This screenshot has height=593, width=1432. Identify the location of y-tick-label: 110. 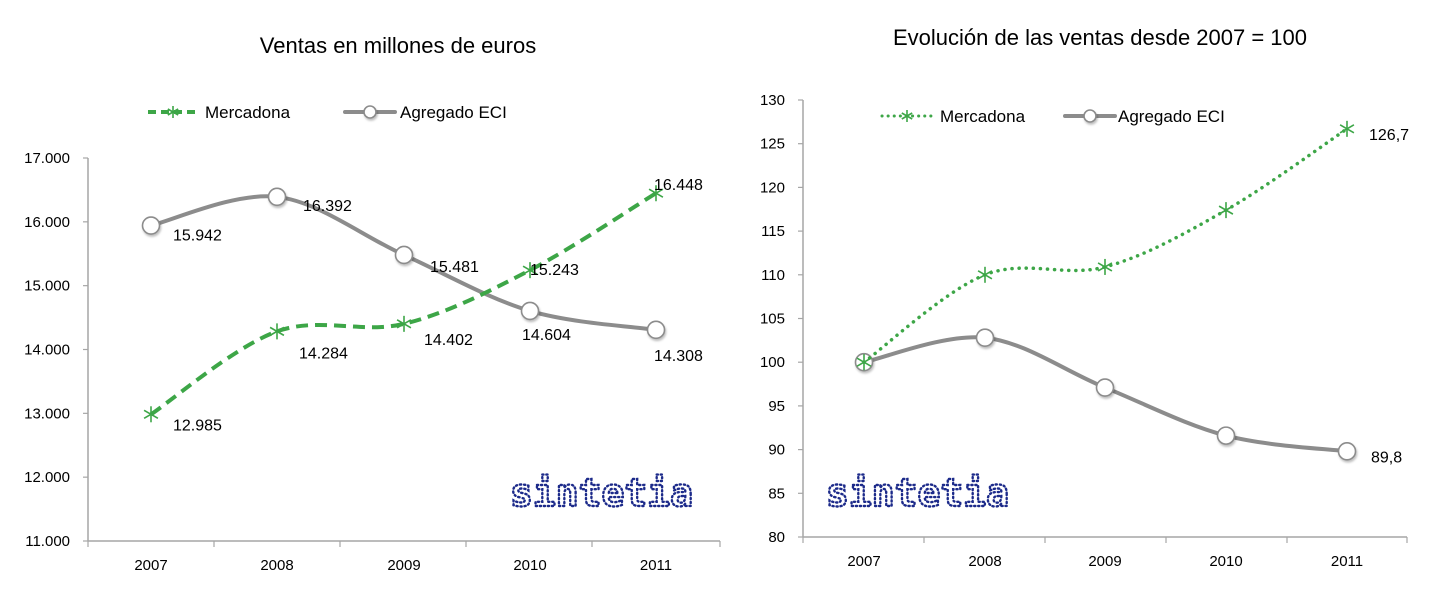
(773, 275).